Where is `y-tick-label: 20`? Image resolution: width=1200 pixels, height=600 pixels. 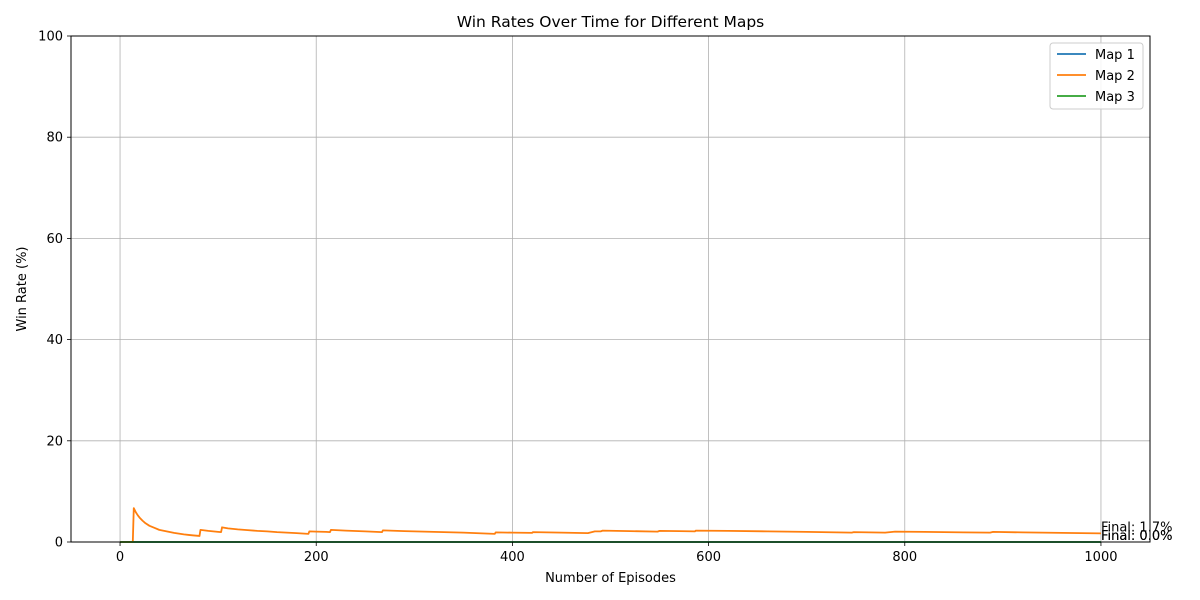
y-tick-label: 20 is located at coordinates (54, 441).